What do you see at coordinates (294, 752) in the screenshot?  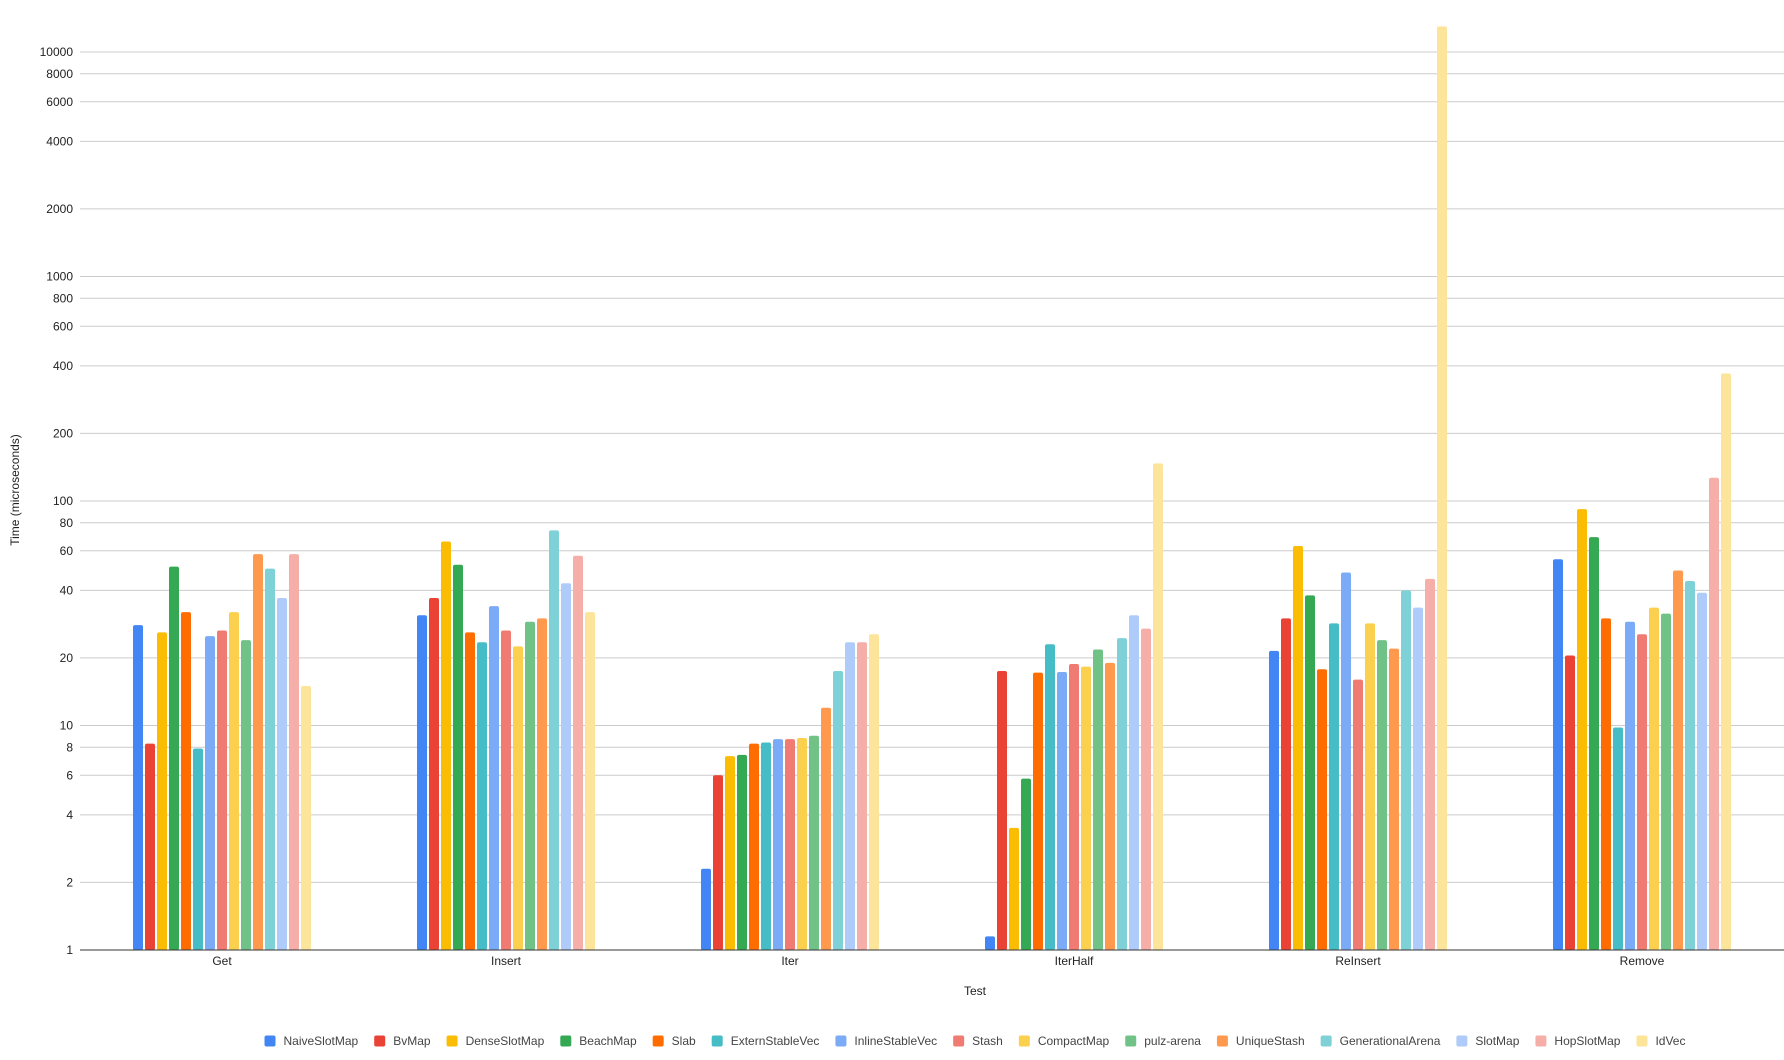 I see `bar-HopSlotMap-Get` at bounding box center [294, 752].